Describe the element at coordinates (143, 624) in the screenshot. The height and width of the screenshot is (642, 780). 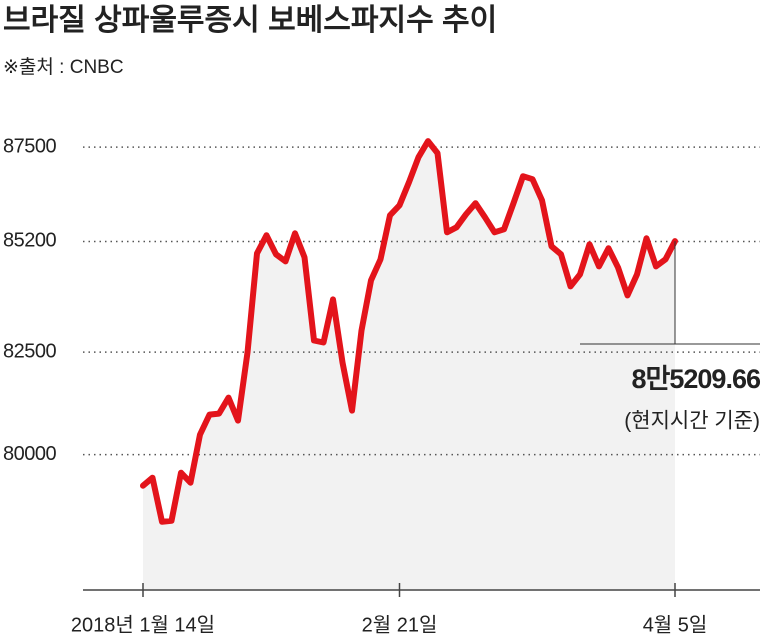
I see `x-tick-label: 2018년 1월 14일` at that location.